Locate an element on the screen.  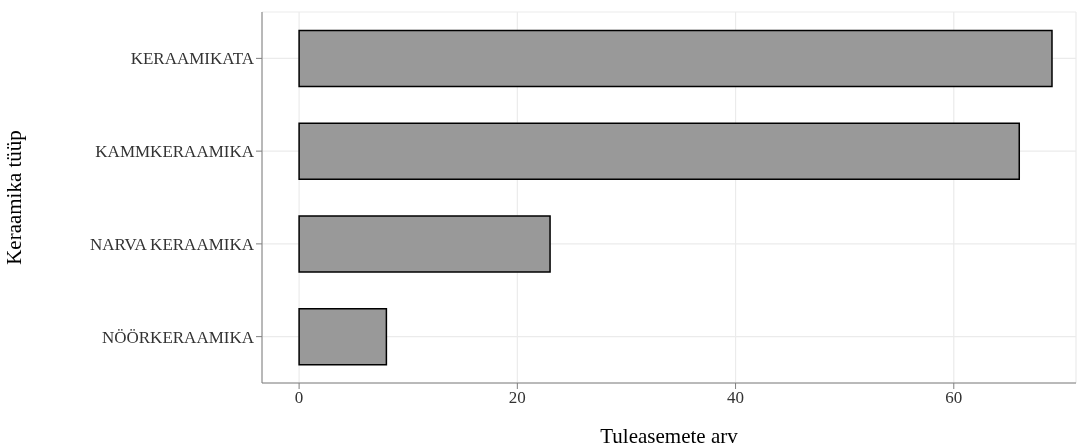
x-tick-label: 60 is located at coordinates (954, 398).